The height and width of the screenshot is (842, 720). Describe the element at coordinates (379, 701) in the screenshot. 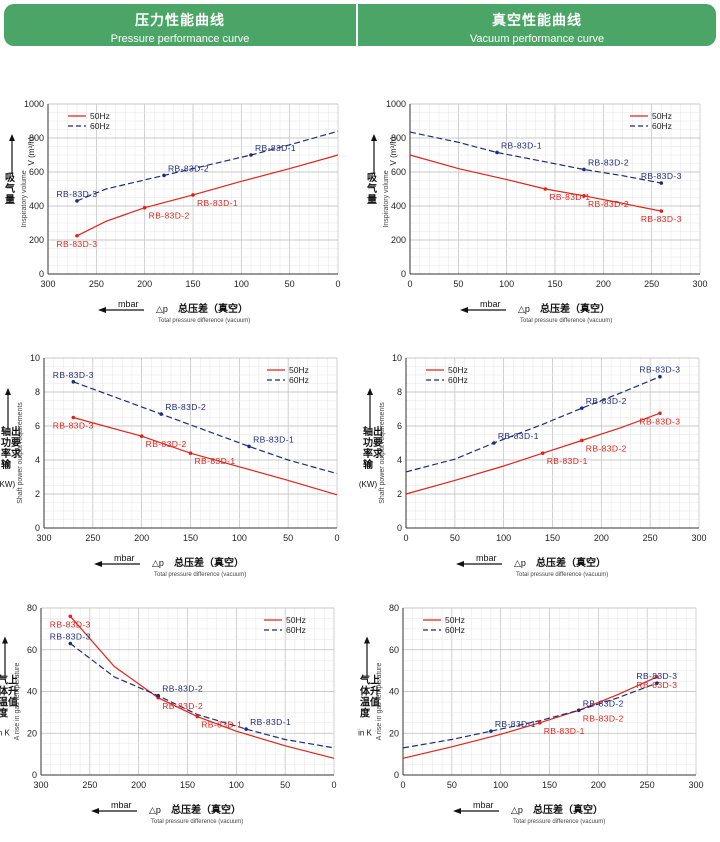

I see `y-label-en: A rise in gas temperature` at that location.